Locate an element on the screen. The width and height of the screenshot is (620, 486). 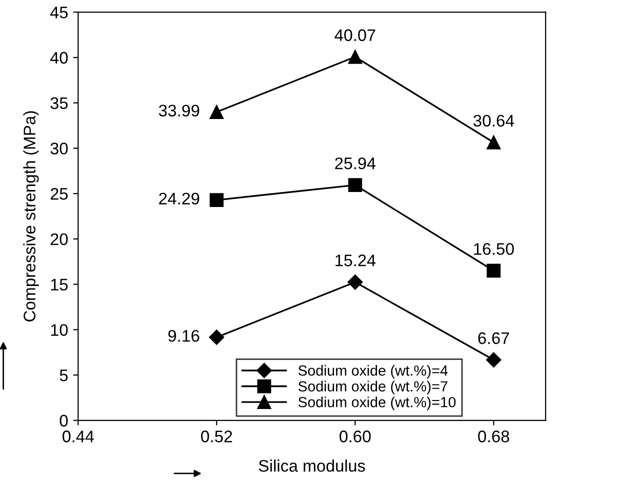
y-tick-label: 10 is located at coordinates (59, 330).